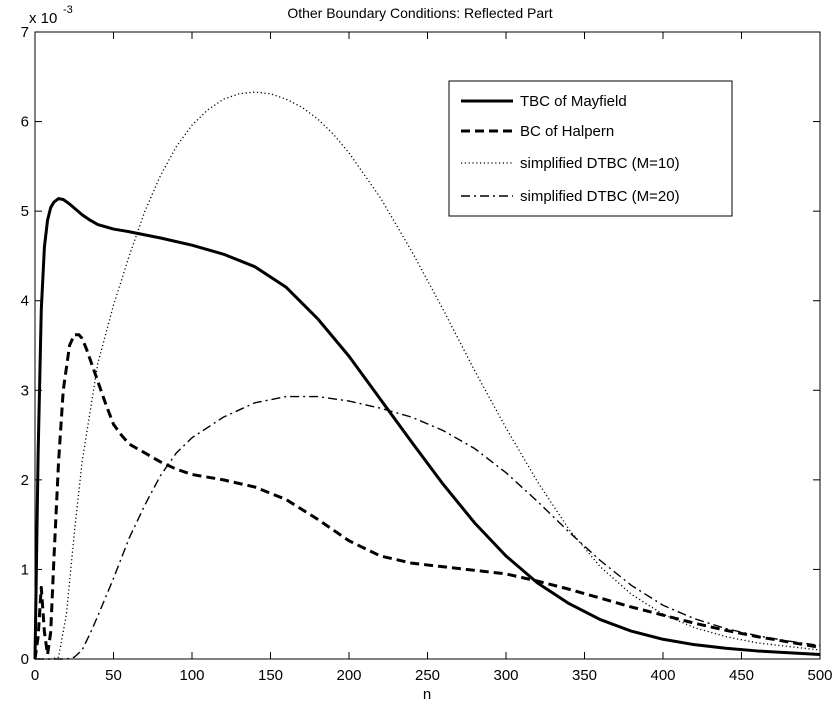  I want to click on x-tick-label: 400, so click(662, 675).